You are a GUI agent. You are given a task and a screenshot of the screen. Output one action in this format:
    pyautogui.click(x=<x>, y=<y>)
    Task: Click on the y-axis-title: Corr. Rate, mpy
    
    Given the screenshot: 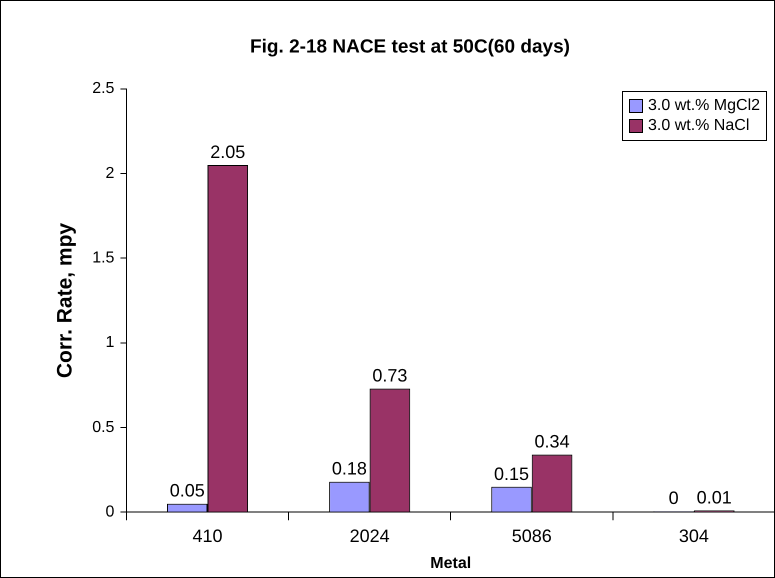 What is the action you would take?
    pyautogui.click(x=64, y=300)
    